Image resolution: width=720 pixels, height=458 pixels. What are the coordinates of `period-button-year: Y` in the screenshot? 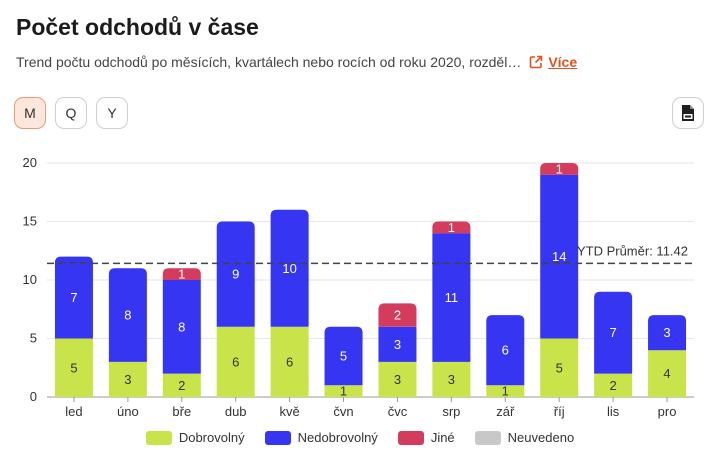 It's located at (112, 113).